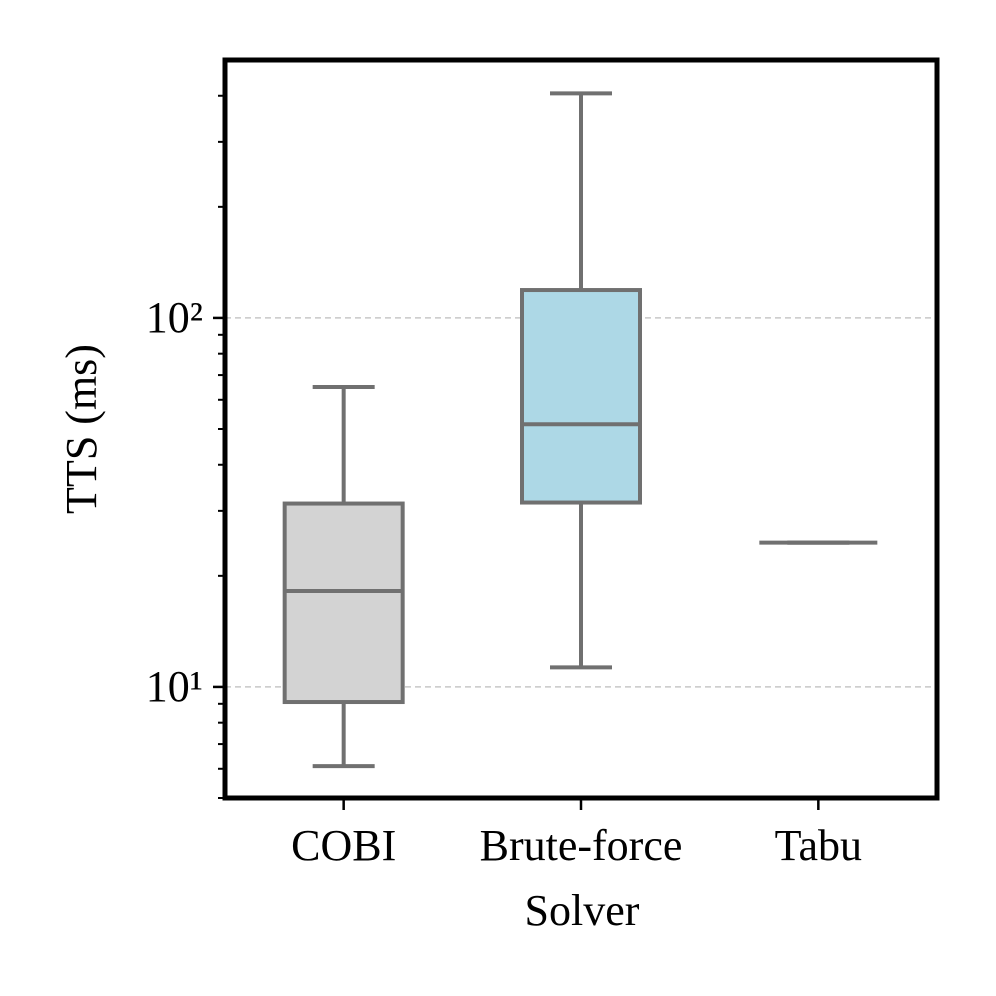  What do you see at coordinates (581, 845) in the screenshot?
I see `x-tick-label: Brute-force` at bounding box center [581, 845].